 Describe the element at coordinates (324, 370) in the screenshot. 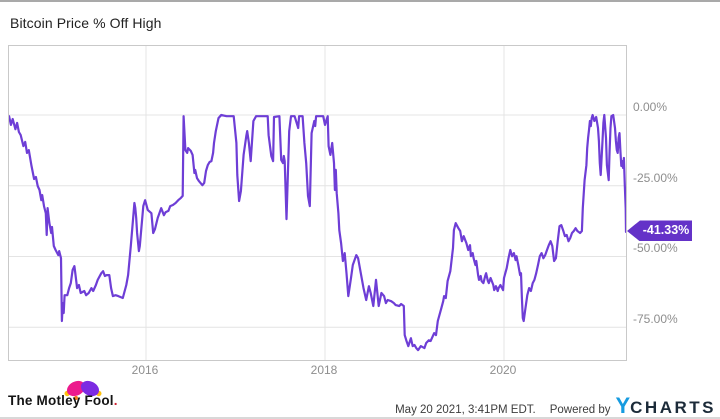

I see `x-tick-label: 2018` at that location.